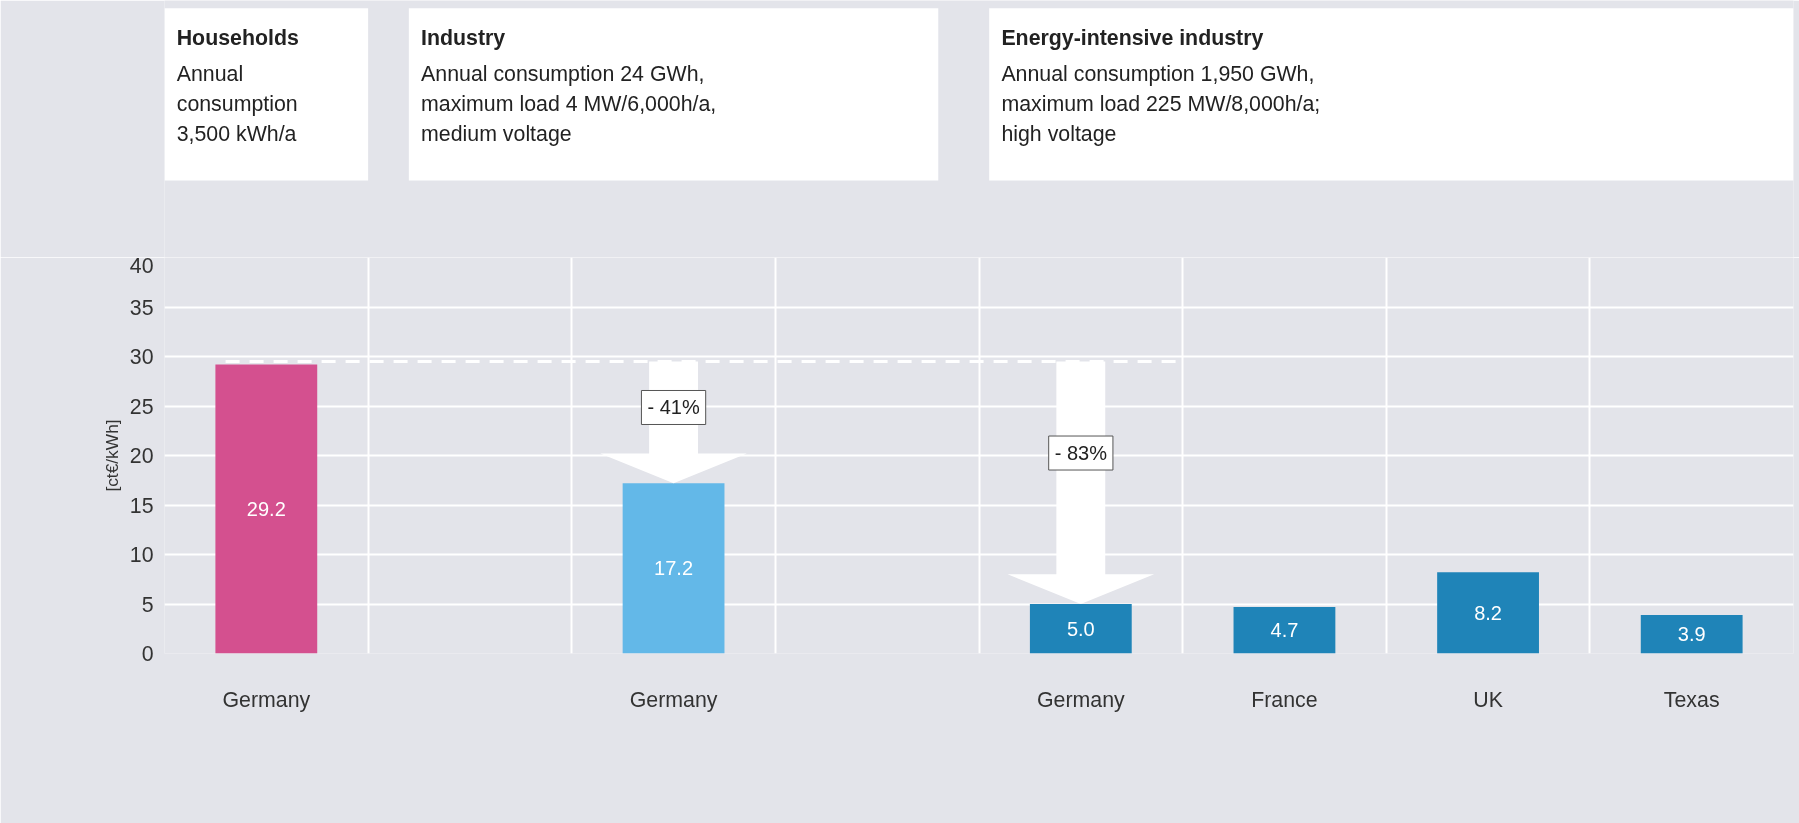  I want to click on y-tick-label: 30, so click(141, 357).